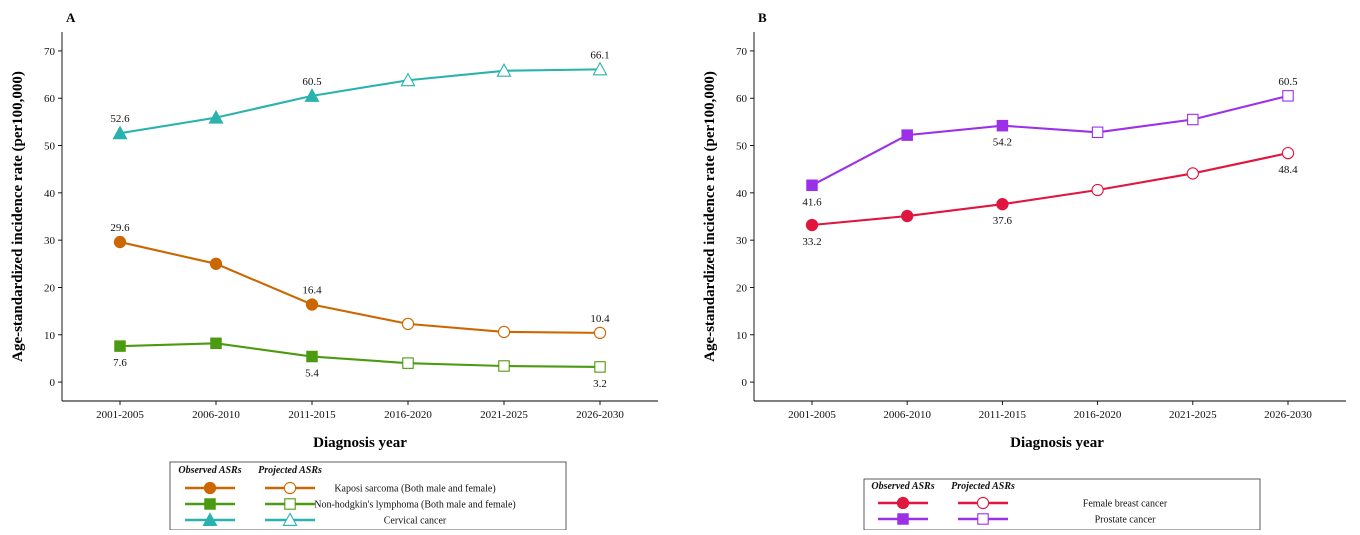 This screenshot has width=1360, height=535. I want to click on legend-entry: Female breast cancer, so click(1023, 503).